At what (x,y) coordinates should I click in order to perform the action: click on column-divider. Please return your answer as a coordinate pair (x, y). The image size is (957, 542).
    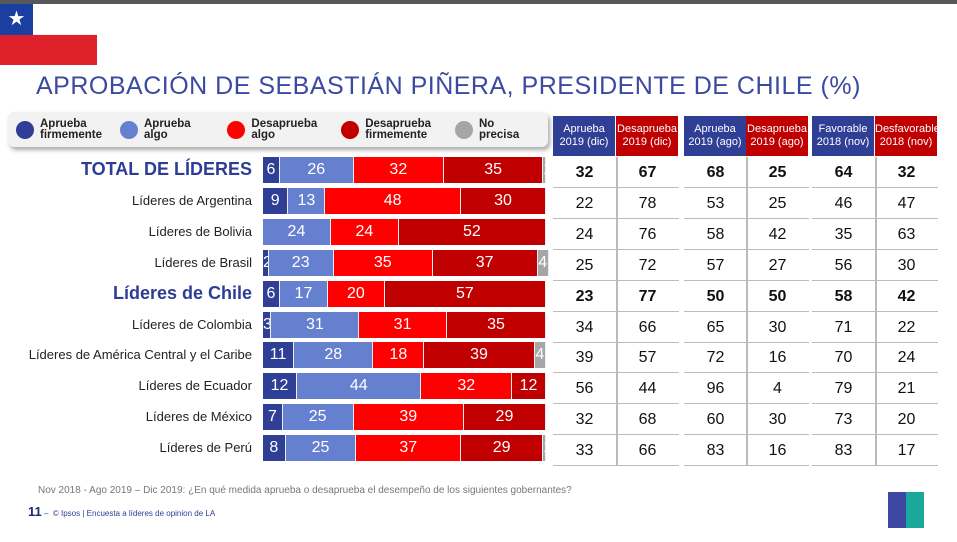
    Looking at the image, I should click on (876, 311).